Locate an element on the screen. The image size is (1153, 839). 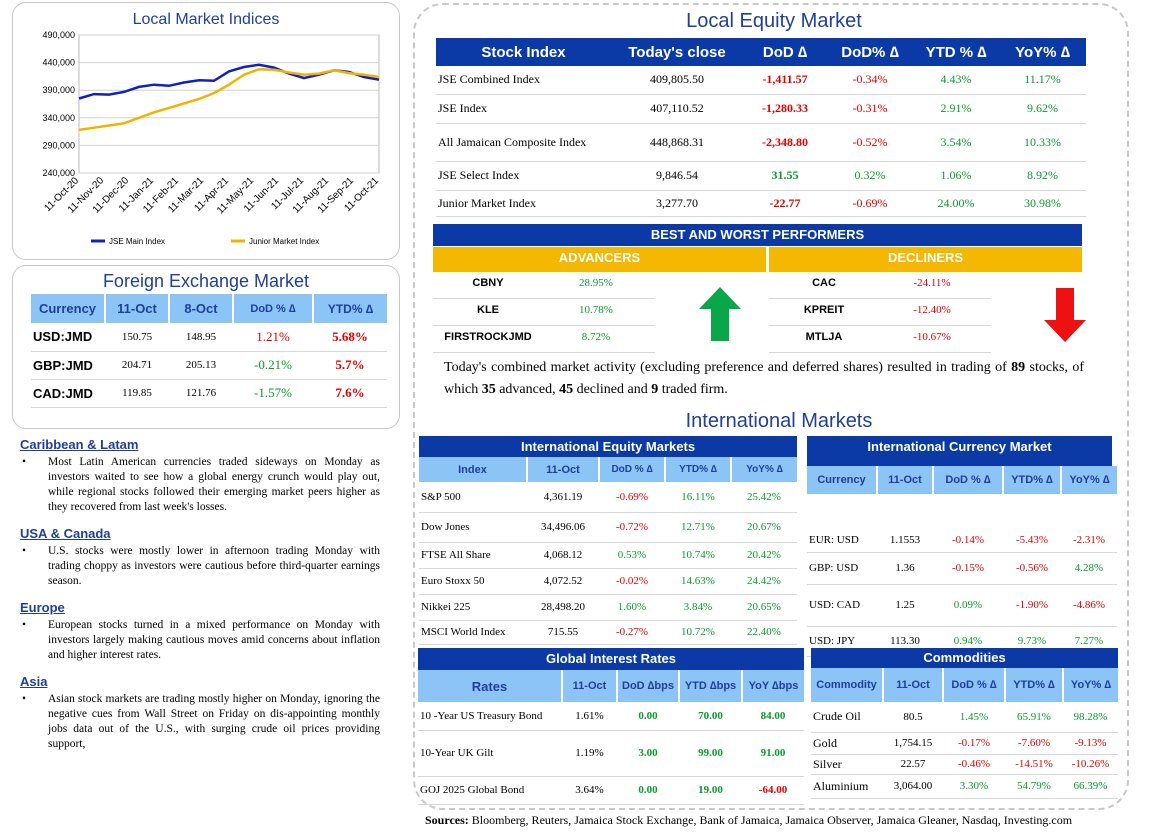
summary-text-2: stocks, of which is located at coordinates (764, 378).